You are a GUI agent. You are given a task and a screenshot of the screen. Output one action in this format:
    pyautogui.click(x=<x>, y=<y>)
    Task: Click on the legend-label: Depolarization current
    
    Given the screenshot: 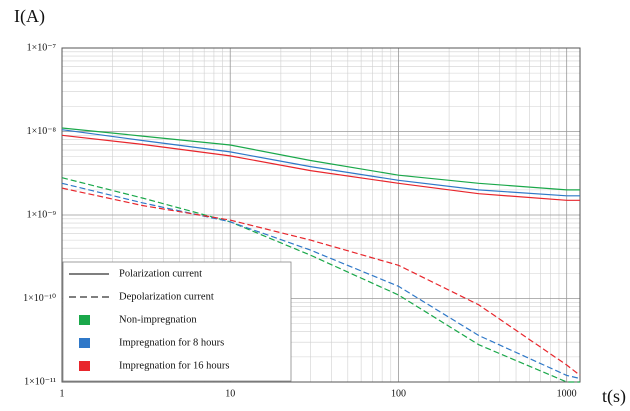 What is the action you would take?
    pyautogui.click(x=166, y=296)
    